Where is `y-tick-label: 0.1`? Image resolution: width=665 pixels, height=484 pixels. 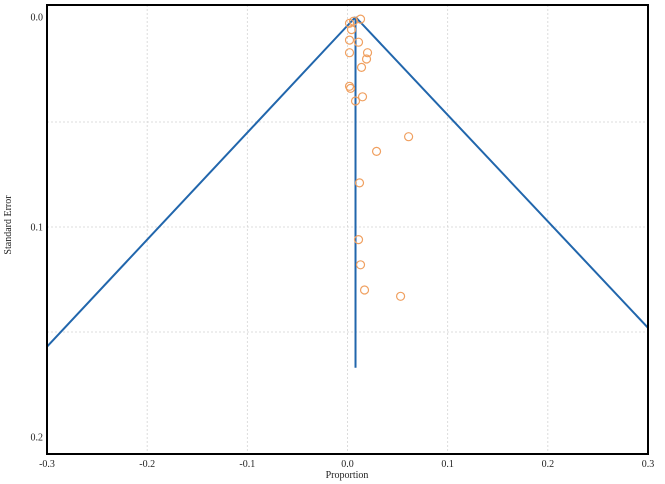
y-tick-label: 0.1 is located at coordinates (37, 228).